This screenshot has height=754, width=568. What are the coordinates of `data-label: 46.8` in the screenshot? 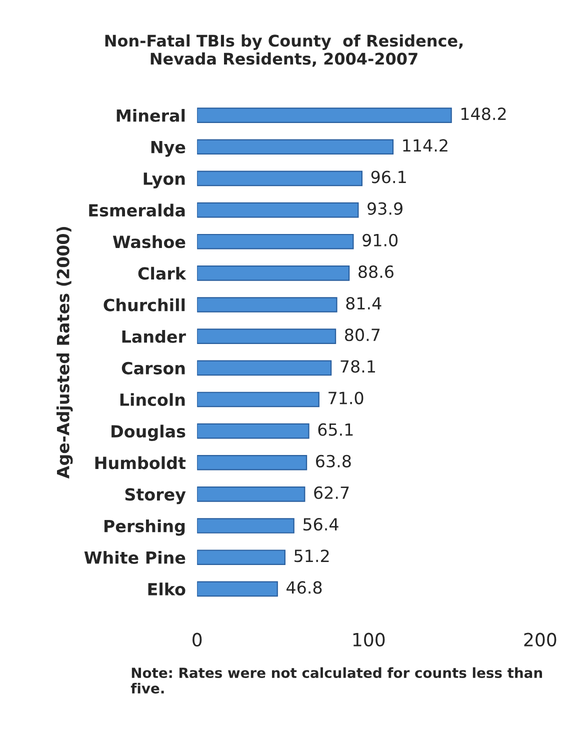 It's located at (304, 587).